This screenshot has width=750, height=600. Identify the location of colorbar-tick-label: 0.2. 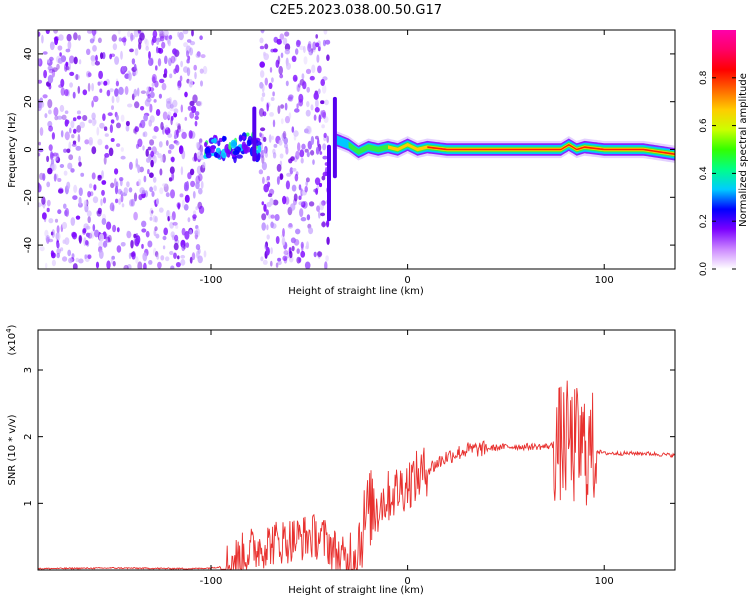
(704, 221).